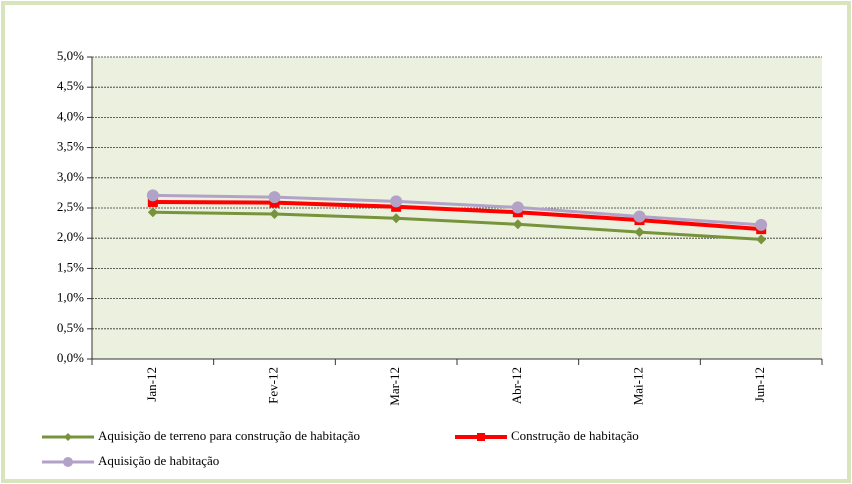 Image resolution: width=852 pixels, height=484 pixels. What do you see at coordinates (272, 385) in the screenshot?
I see `x-tick-label: Fev-12` at bounding box center [272, 385].